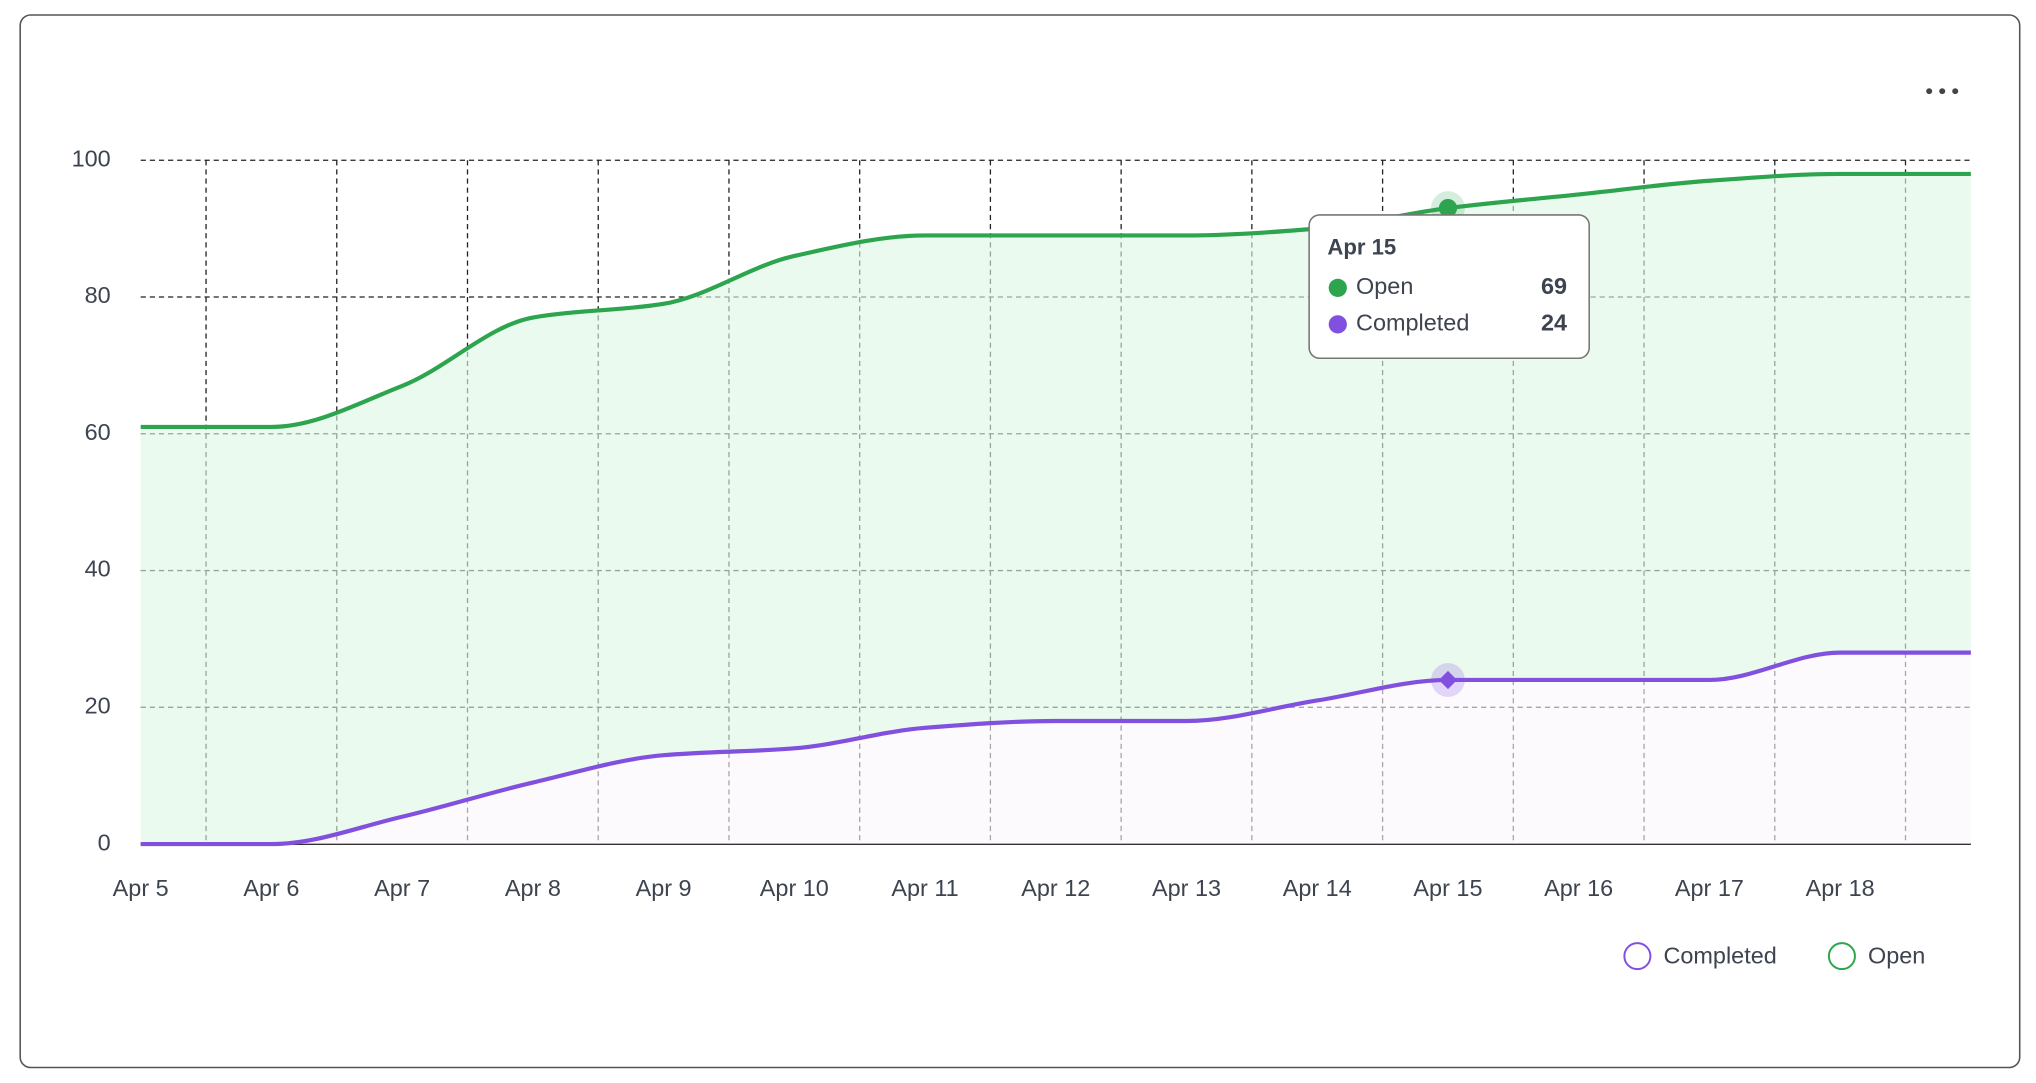 This screenshot has height=1083, width=2036. What do you see at coordinates (1412, 323) in the screenshot?
I see `tooltip-label: Completed` at bounding box center [1412, 323].